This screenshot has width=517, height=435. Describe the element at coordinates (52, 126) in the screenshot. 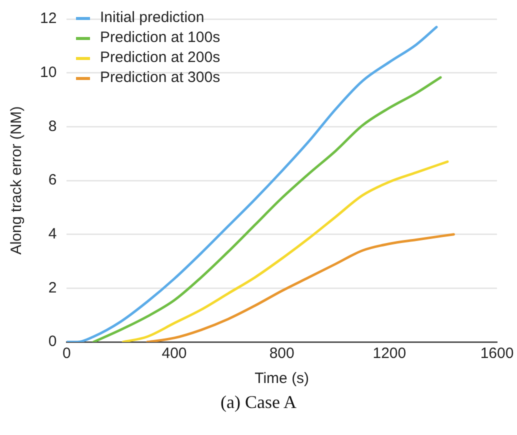

I see `y-tick-label: 8` at that location.